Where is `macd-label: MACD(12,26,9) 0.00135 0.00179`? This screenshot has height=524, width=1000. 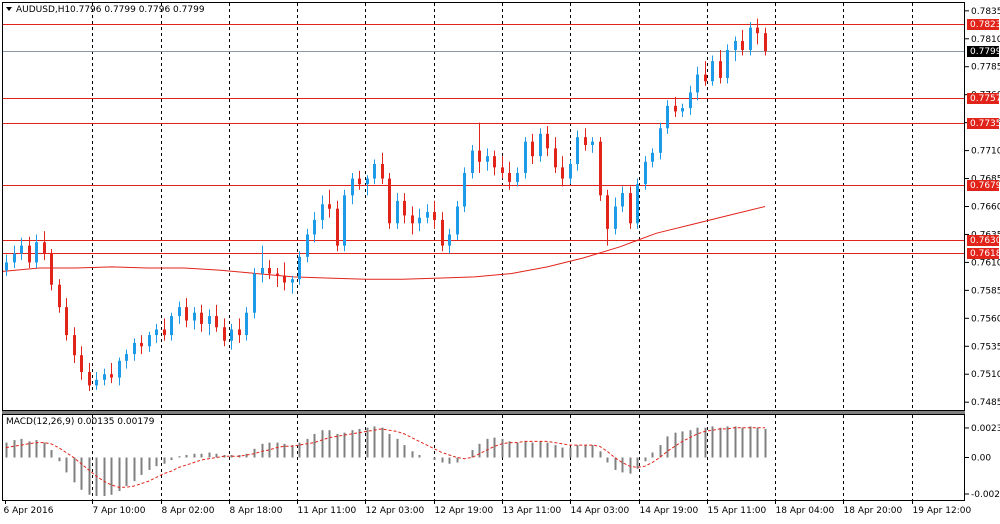
macd-label: MACD(12,26,9) 0.00135 0.00179 is located at coordinates (80, 422).